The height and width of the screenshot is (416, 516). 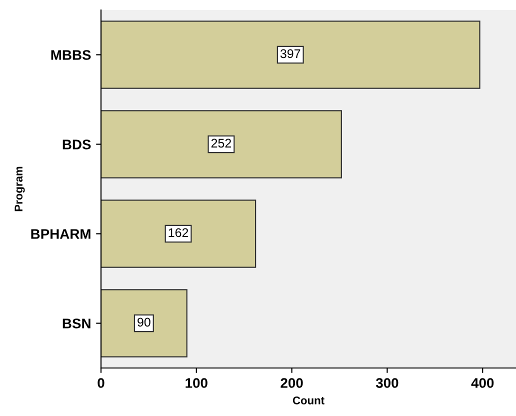 What do you see at coordinates (71, 55) in the screenshot?
I see `y-tick-label: MBBS` at bounding box center [71, 55].